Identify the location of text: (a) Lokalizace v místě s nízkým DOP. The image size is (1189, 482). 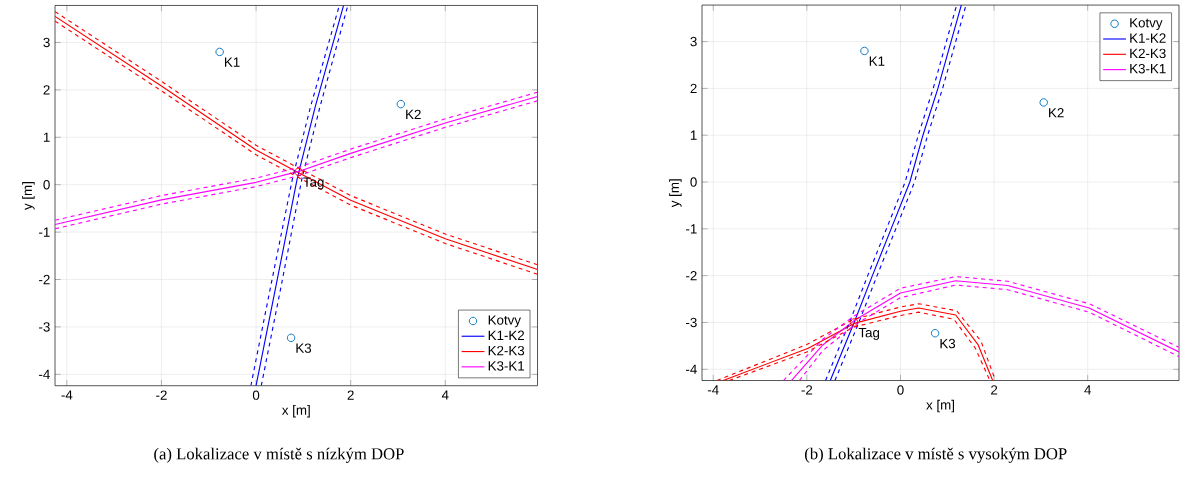
(279, 455).